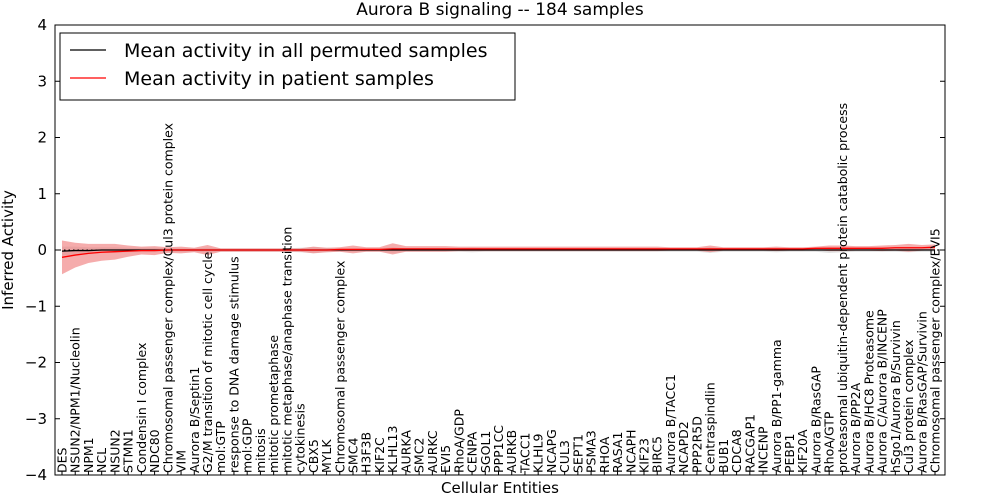 This screenshot has width=1000, height=500. Describe the element at coordinates (207, 362) in the screenshot. I see `x-tick-label: G2/M transition of mitotic cell cycle` at that location.